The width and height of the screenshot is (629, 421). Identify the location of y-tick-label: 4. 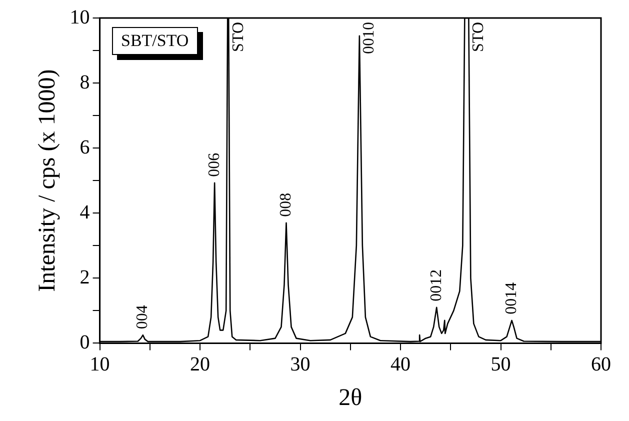
(85, 212).